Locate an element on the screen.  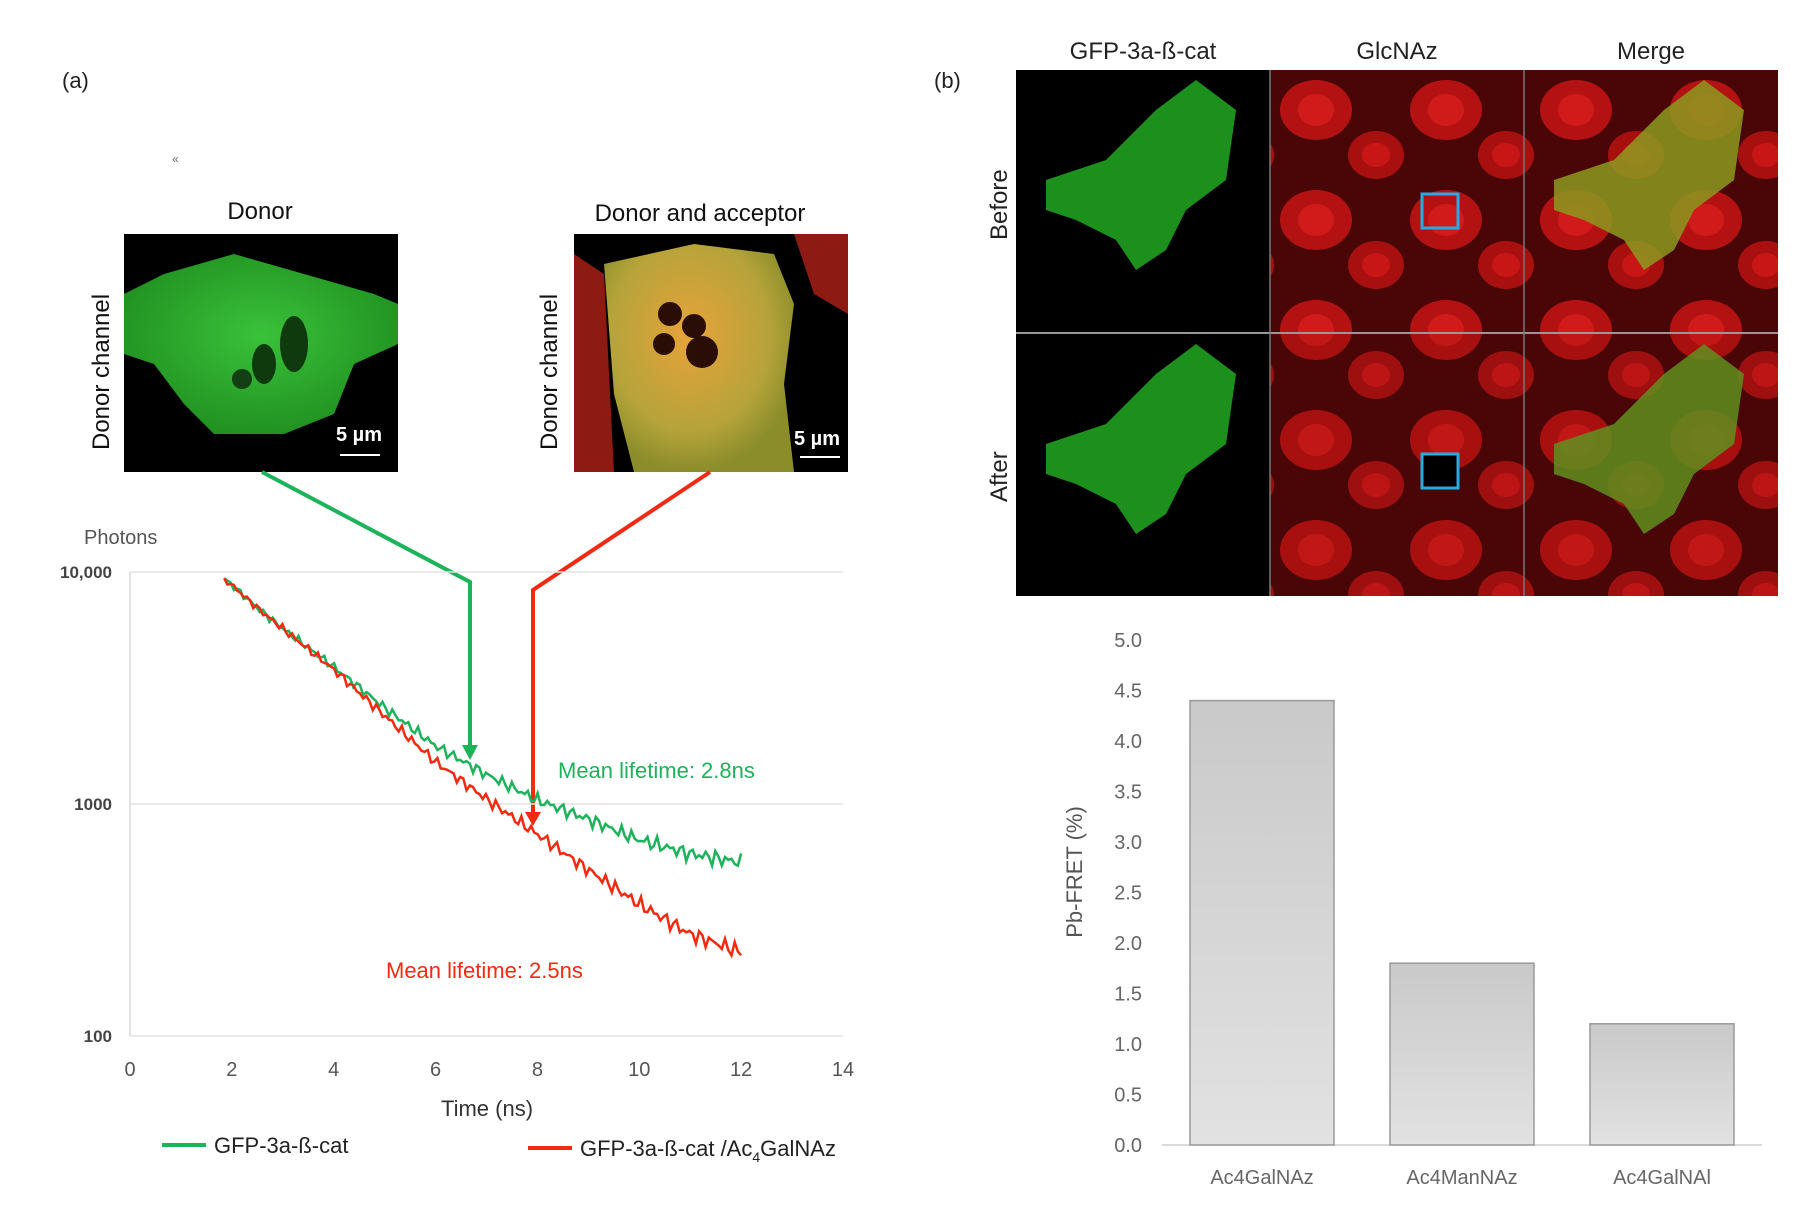
decay-series-line is located at coordinates (483, 768).